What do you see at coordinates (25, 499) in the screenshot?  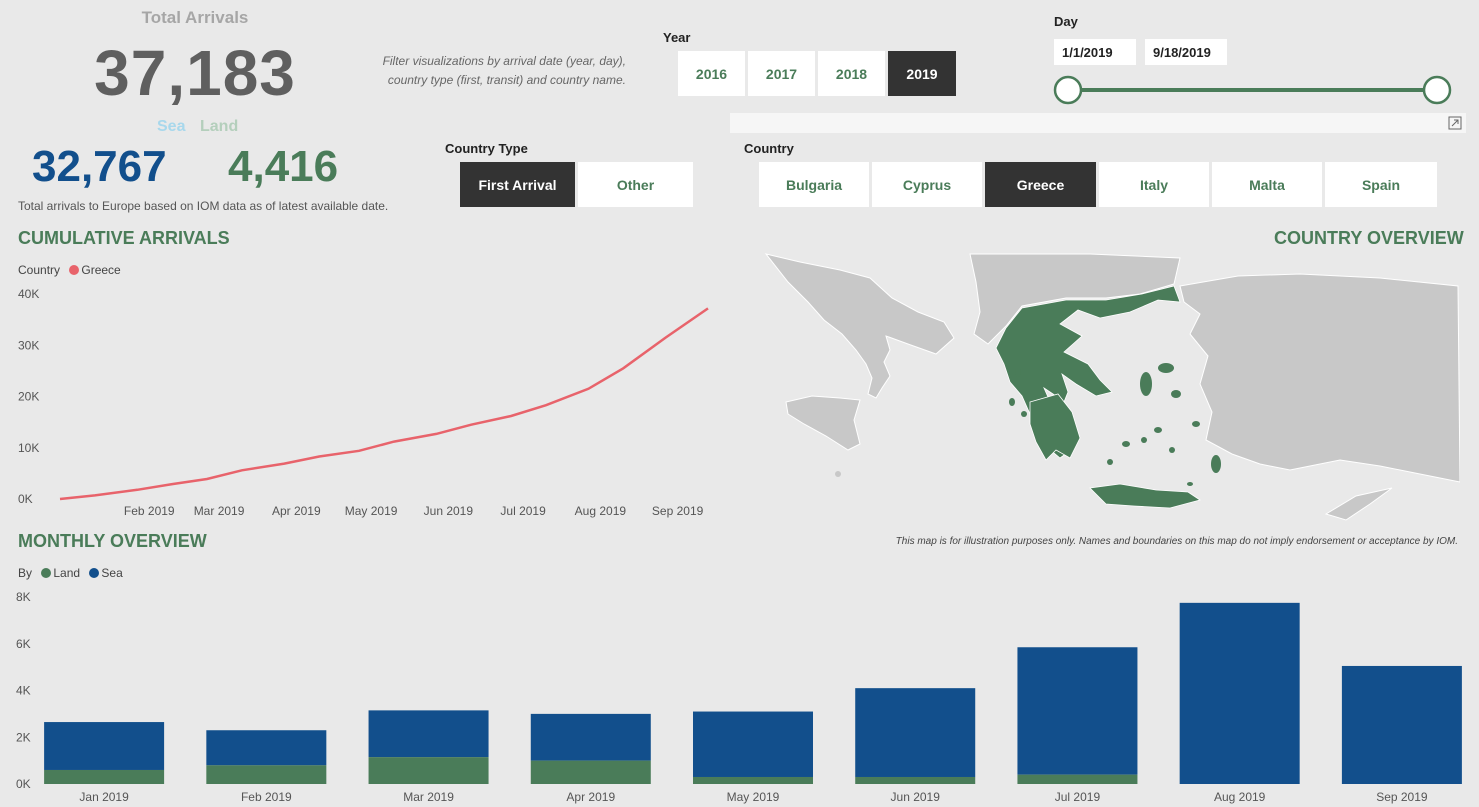 I see `line-y-tick: 0K` at bounding box center [25, 499].